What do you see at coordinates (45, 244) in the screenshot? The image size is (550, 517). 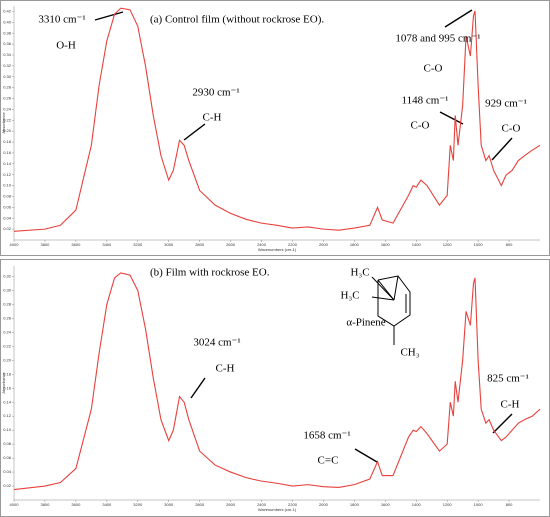 I see `x-tick-label: 3800` at bounding box center [45, 244].